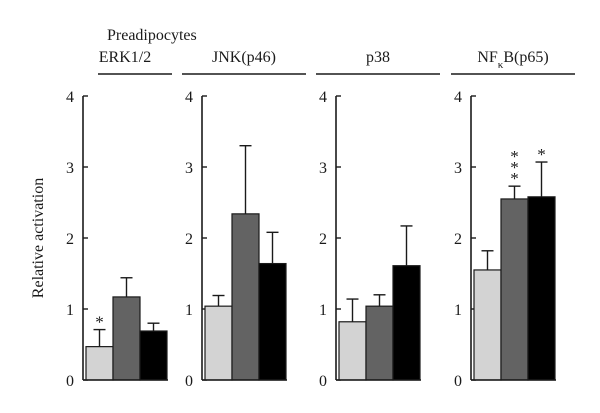 Image resolution: width=600 pixels, height=413 pixels. I want to click on panel-title: JNK(p46), so click(244, 57).